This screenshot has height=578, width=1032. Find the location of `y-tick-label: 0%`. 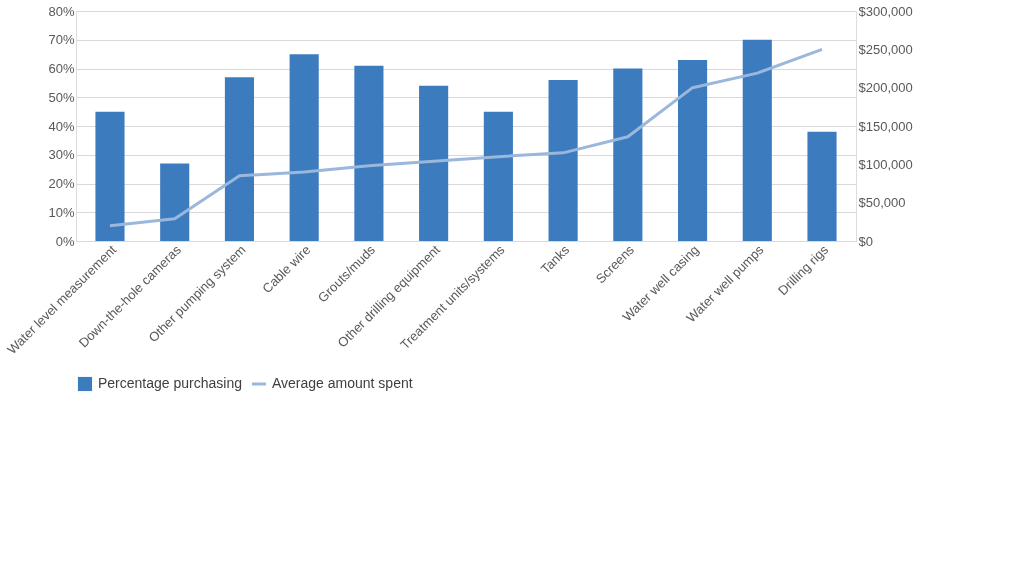

y-tick-label: 0% is located at coordinates (65, 241).